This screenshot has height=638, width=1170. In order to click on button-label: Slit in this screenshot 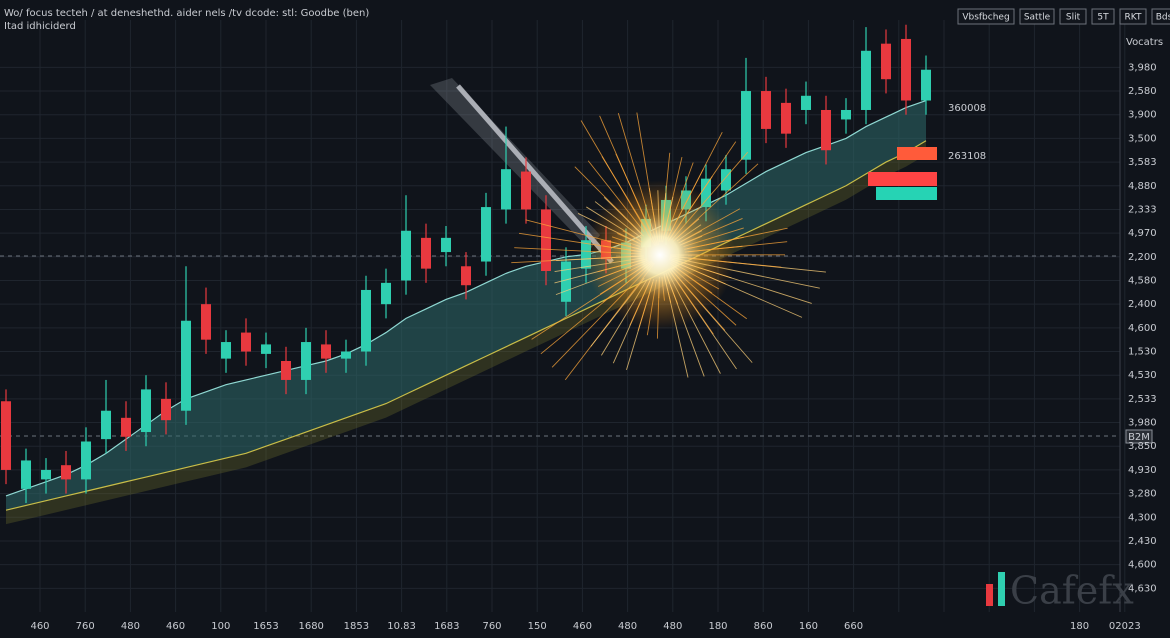, I will do `click(1073, 18)`.